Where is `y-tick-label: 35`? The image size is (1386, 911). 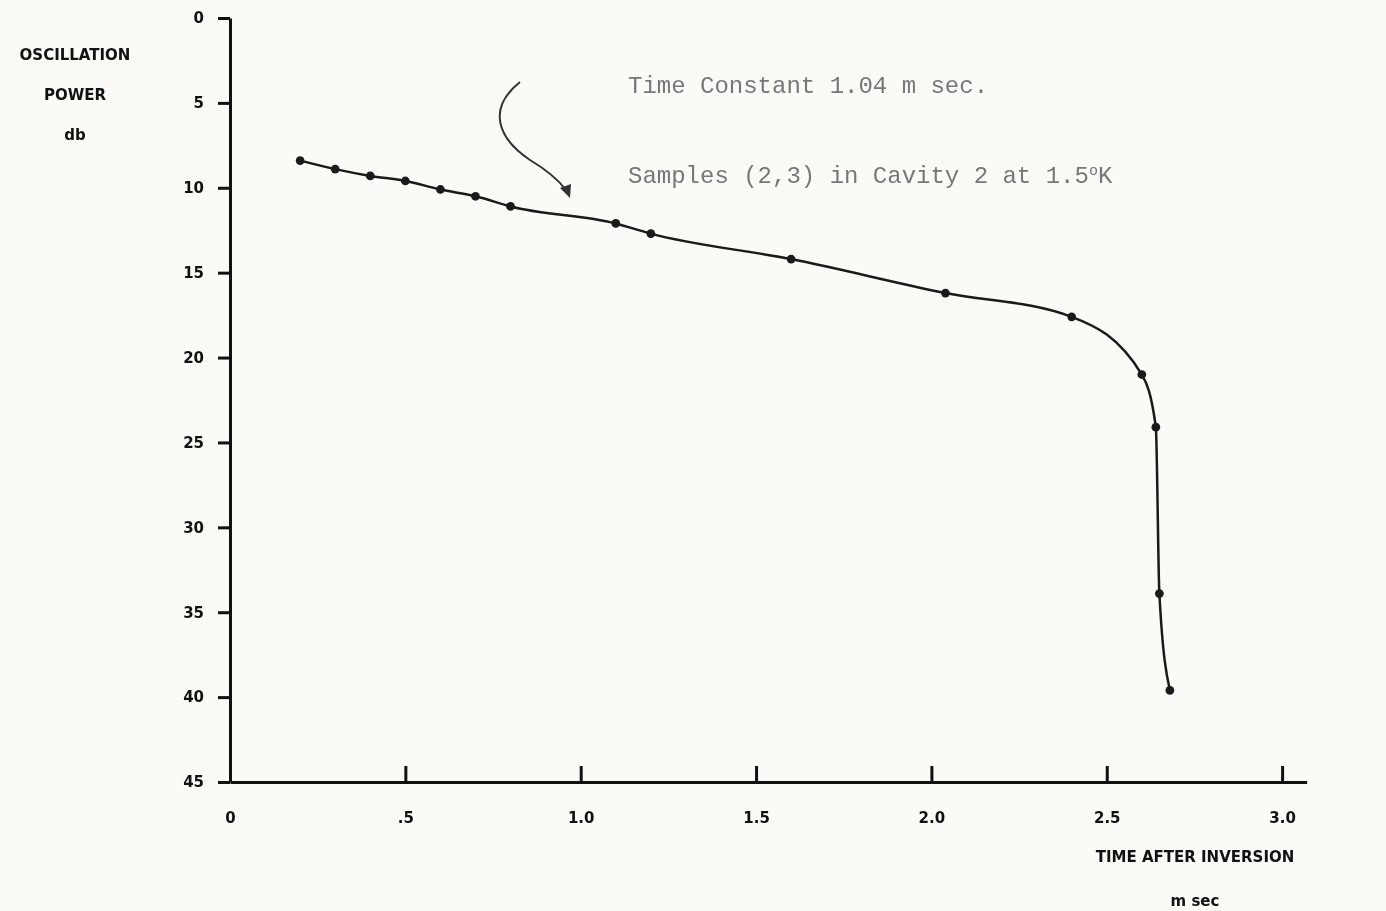 y-tick-label: 35 is located at coordinates (193, 612).